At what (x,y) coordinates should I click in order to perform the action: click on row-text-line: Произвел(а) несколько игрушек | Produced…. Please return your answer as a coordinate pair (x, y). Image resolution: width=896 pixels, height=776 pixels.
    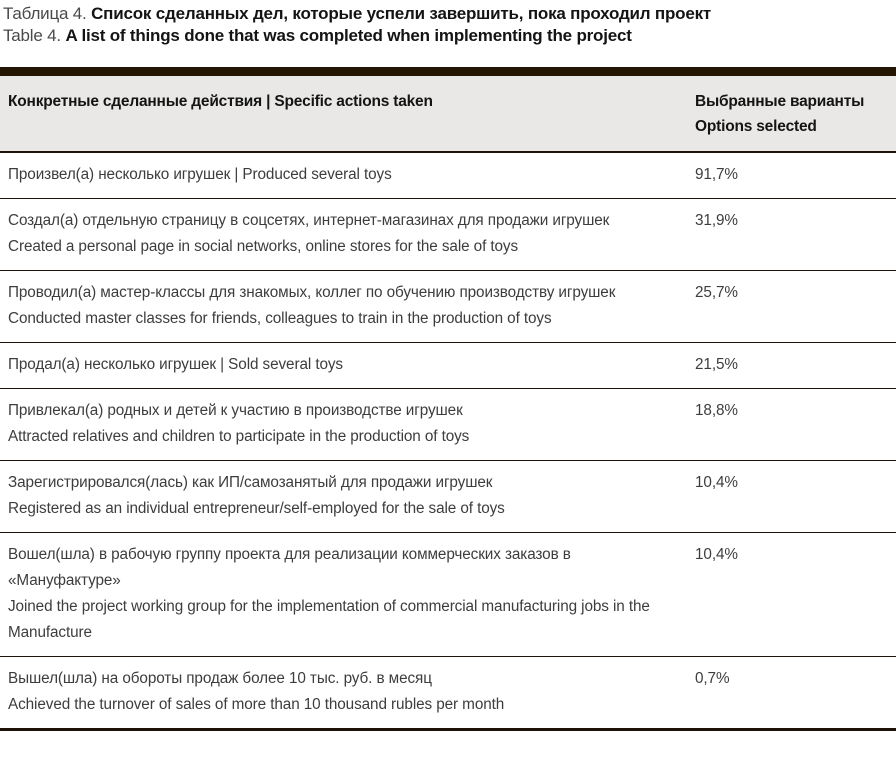
    Looking at the image, I should click on (200, 174).